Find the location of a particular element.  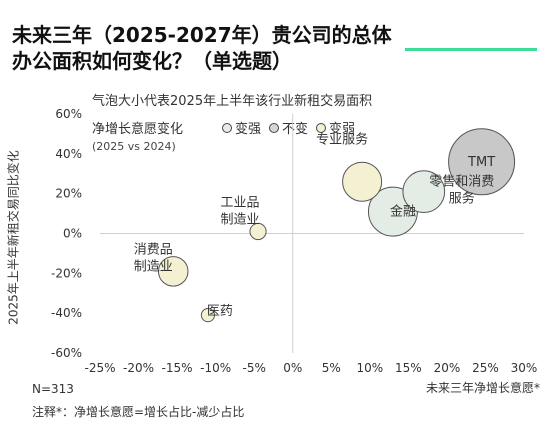

legend-item-stronger: 变强 is located at coordinates (241, 127).